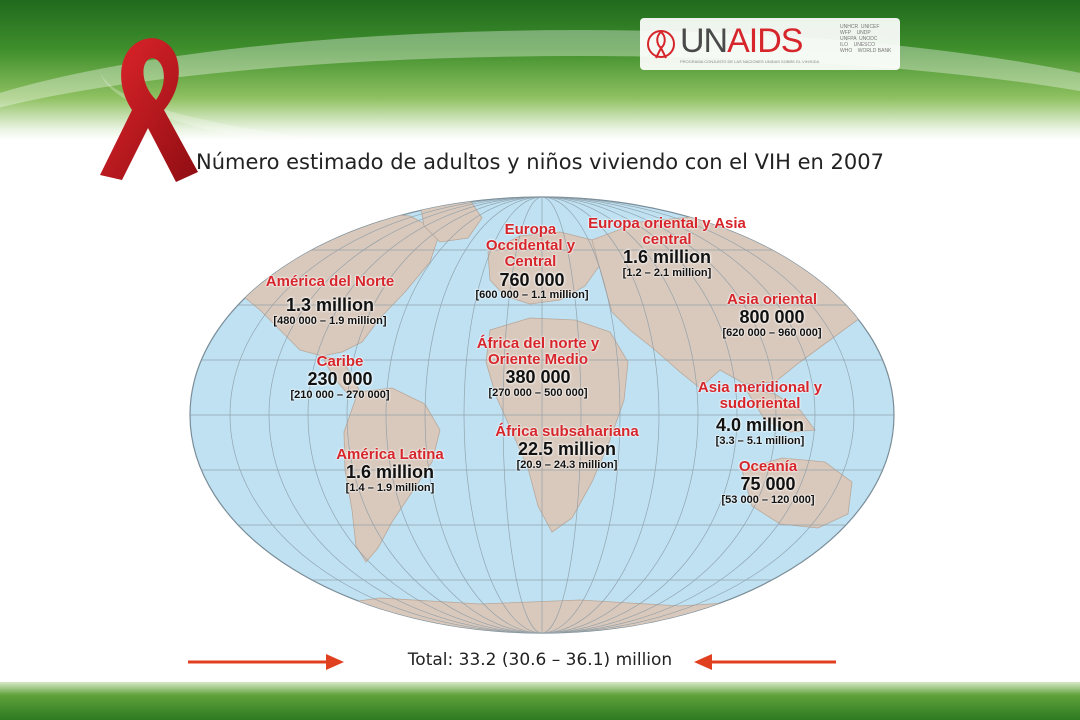 This screenshot has width=1080, height=720. Describe the element at coordinates (538, 377) in the screenshot. I see `region-value: 380 000` at that location.